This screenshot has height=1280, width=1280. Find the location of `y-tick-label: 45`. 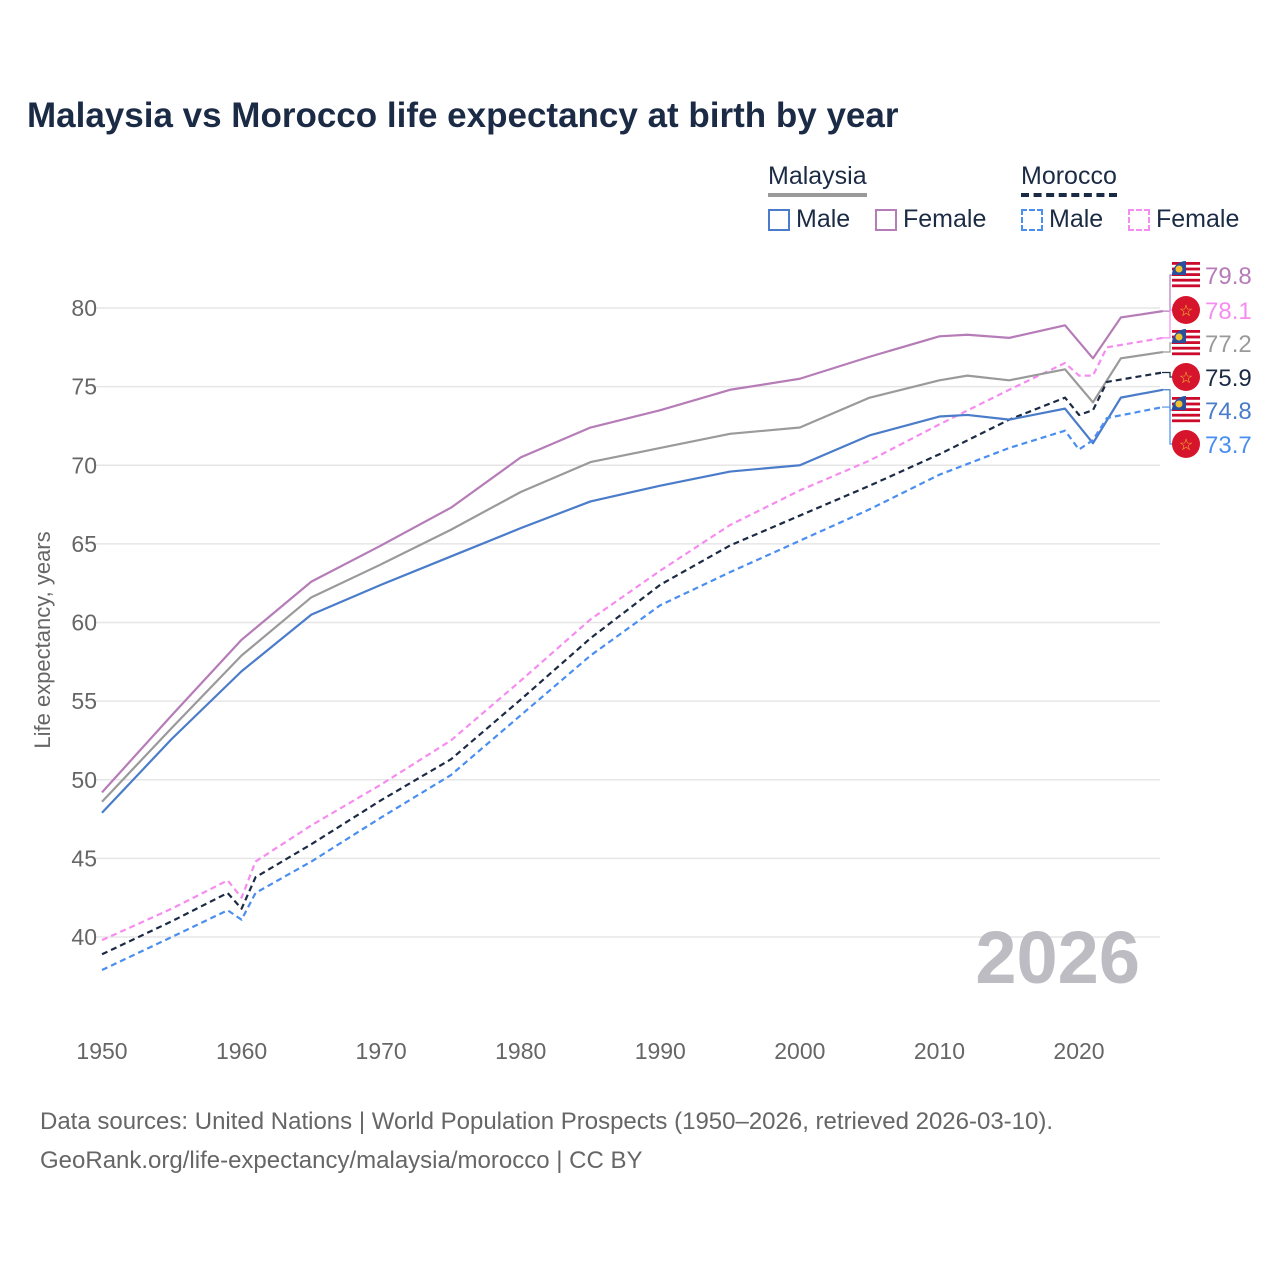

y-tick-label: 45 is located at coordinates (84, 858).